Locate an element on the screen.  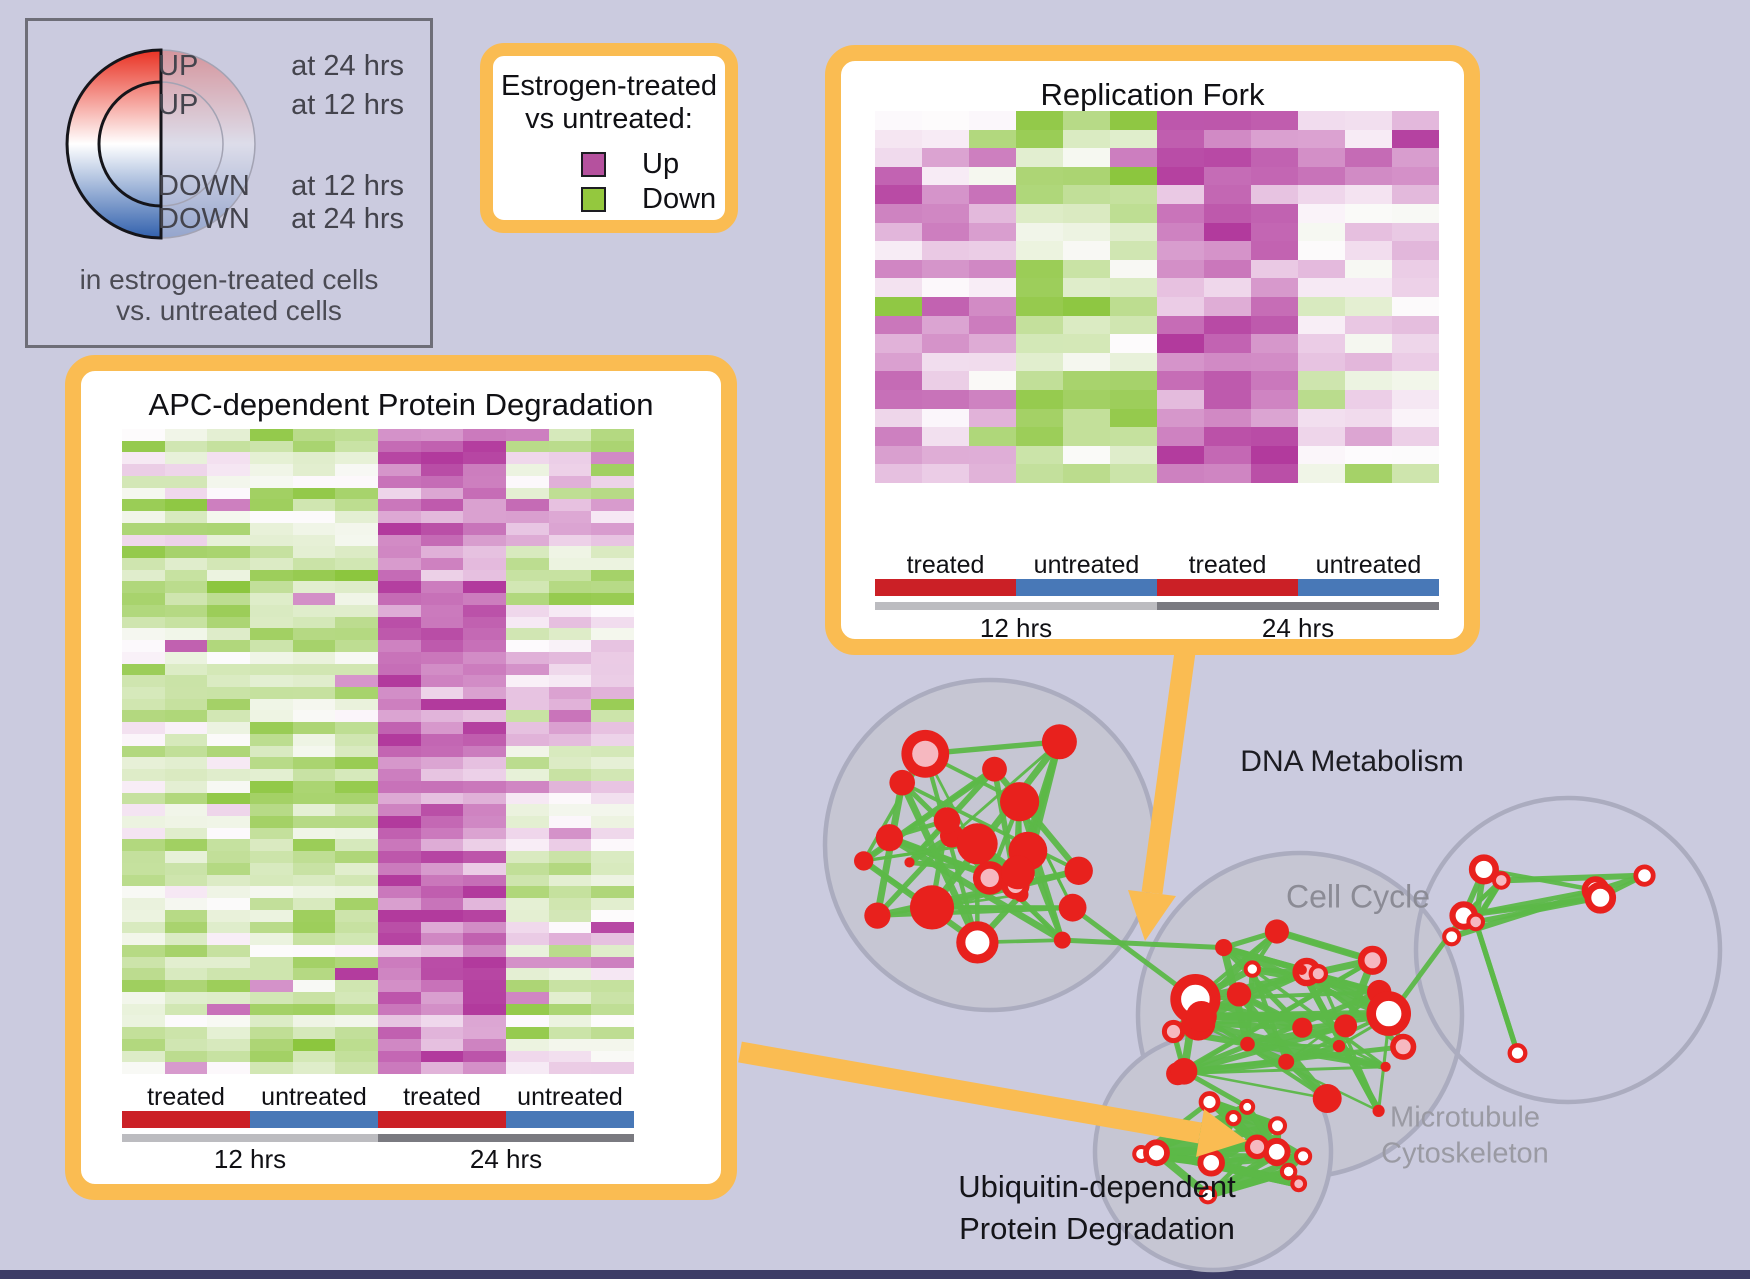
legend-direction: DOWN is located at coordinates (204, 218).